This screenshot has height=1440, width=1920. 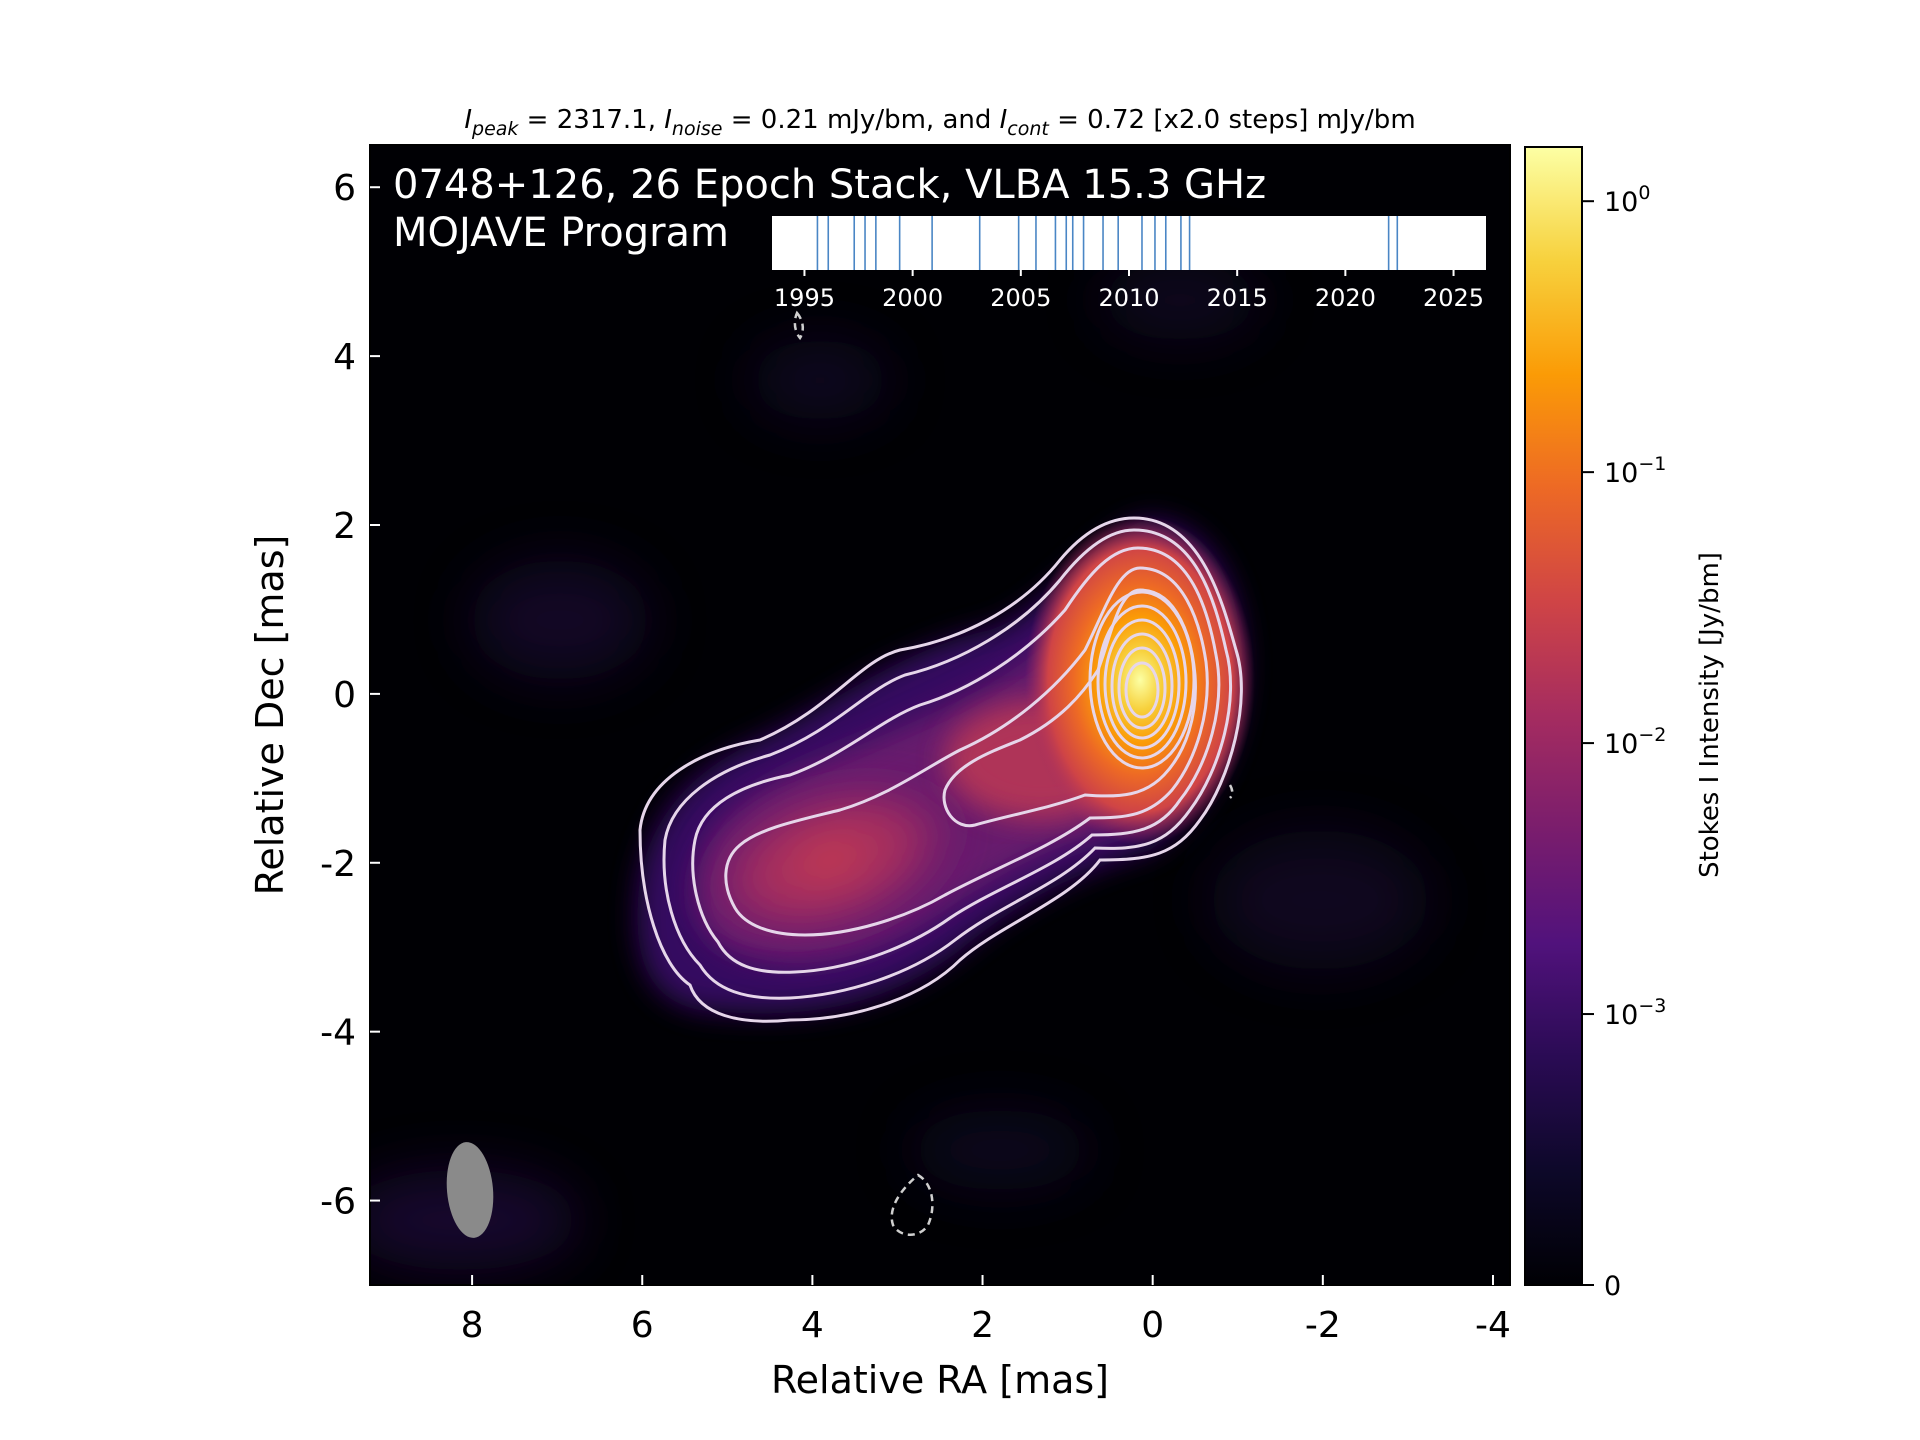 What do you see at coordinates (1635, 1013) in the screenshot?
I see `colorbar-tick-label: 10⁻³` at bounding box center [1635, 1013].